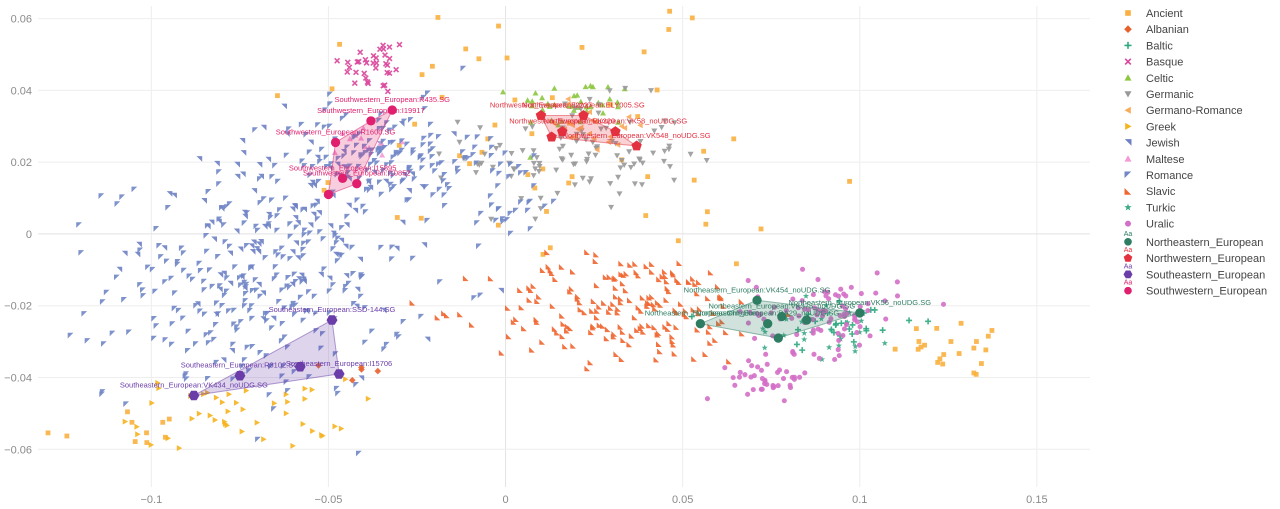  Describe the element at coordinates (1195, 289) in the screenshot. I see `legend-item-southwestern_european: Aa Southwestern_European` at that location.